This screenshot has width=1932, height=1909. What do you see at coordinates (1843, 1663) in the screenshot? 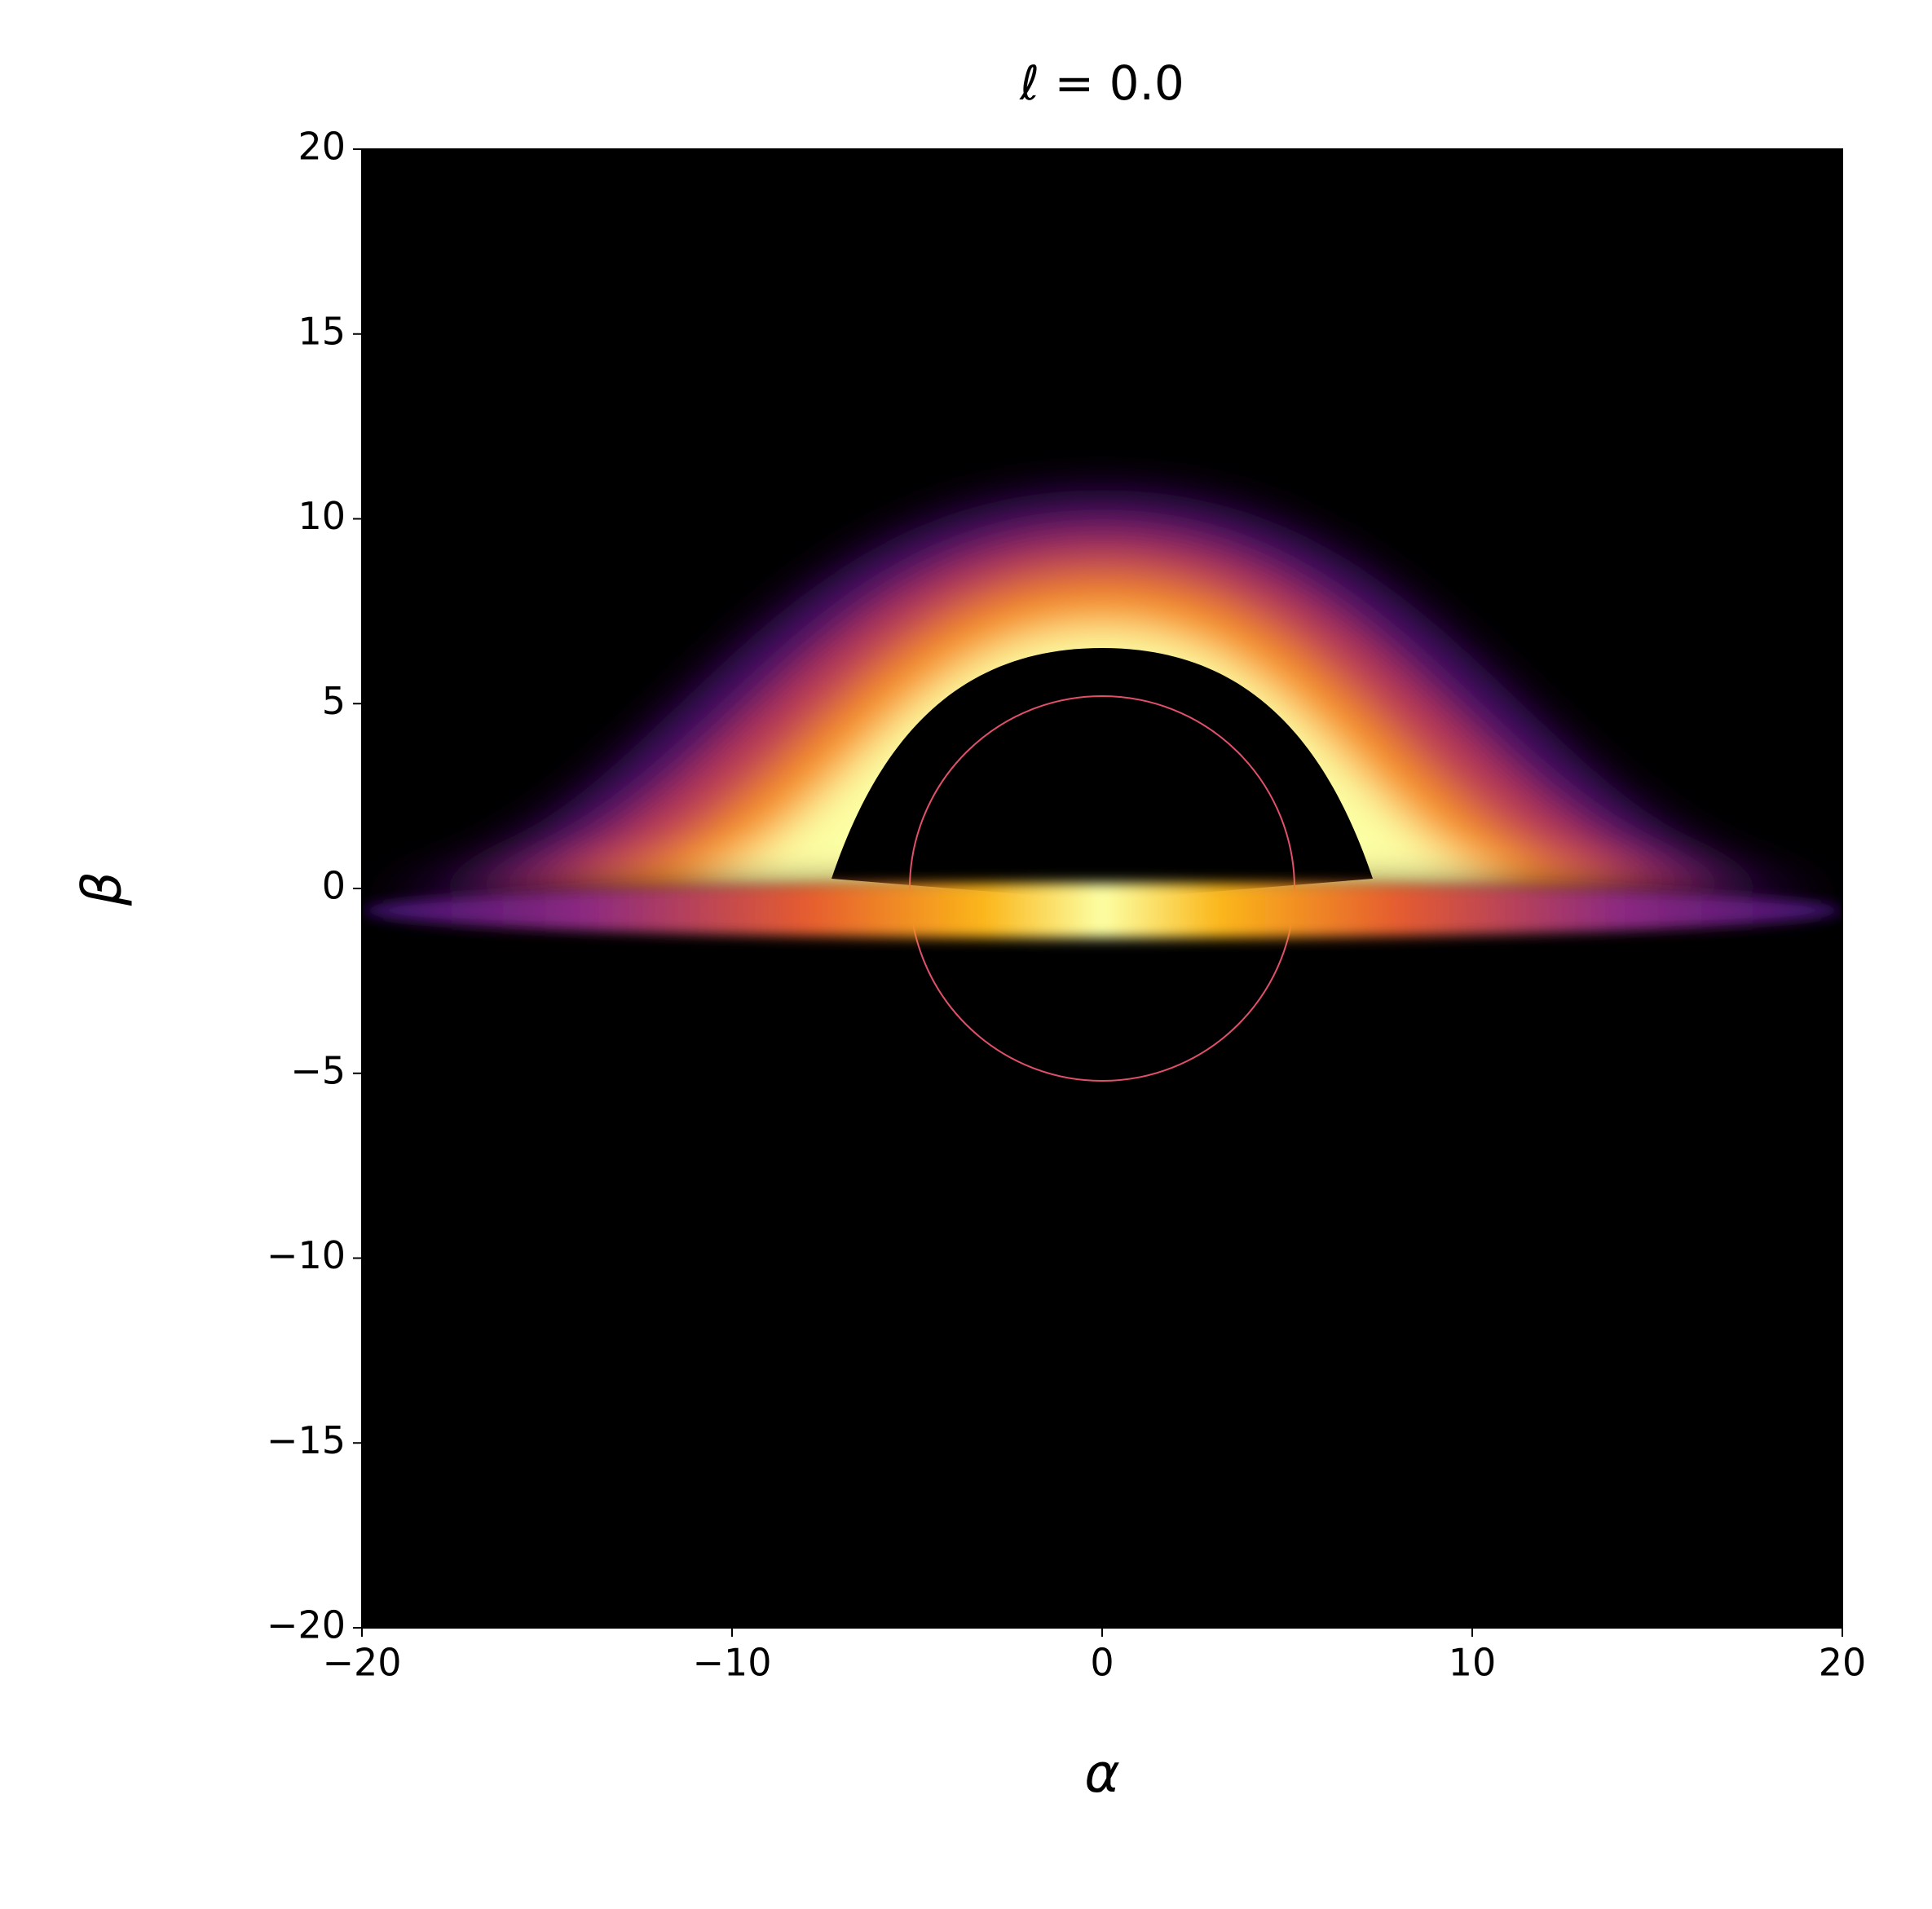
I see `x-tick-label: 20` at bounding box center [1843, 1663].